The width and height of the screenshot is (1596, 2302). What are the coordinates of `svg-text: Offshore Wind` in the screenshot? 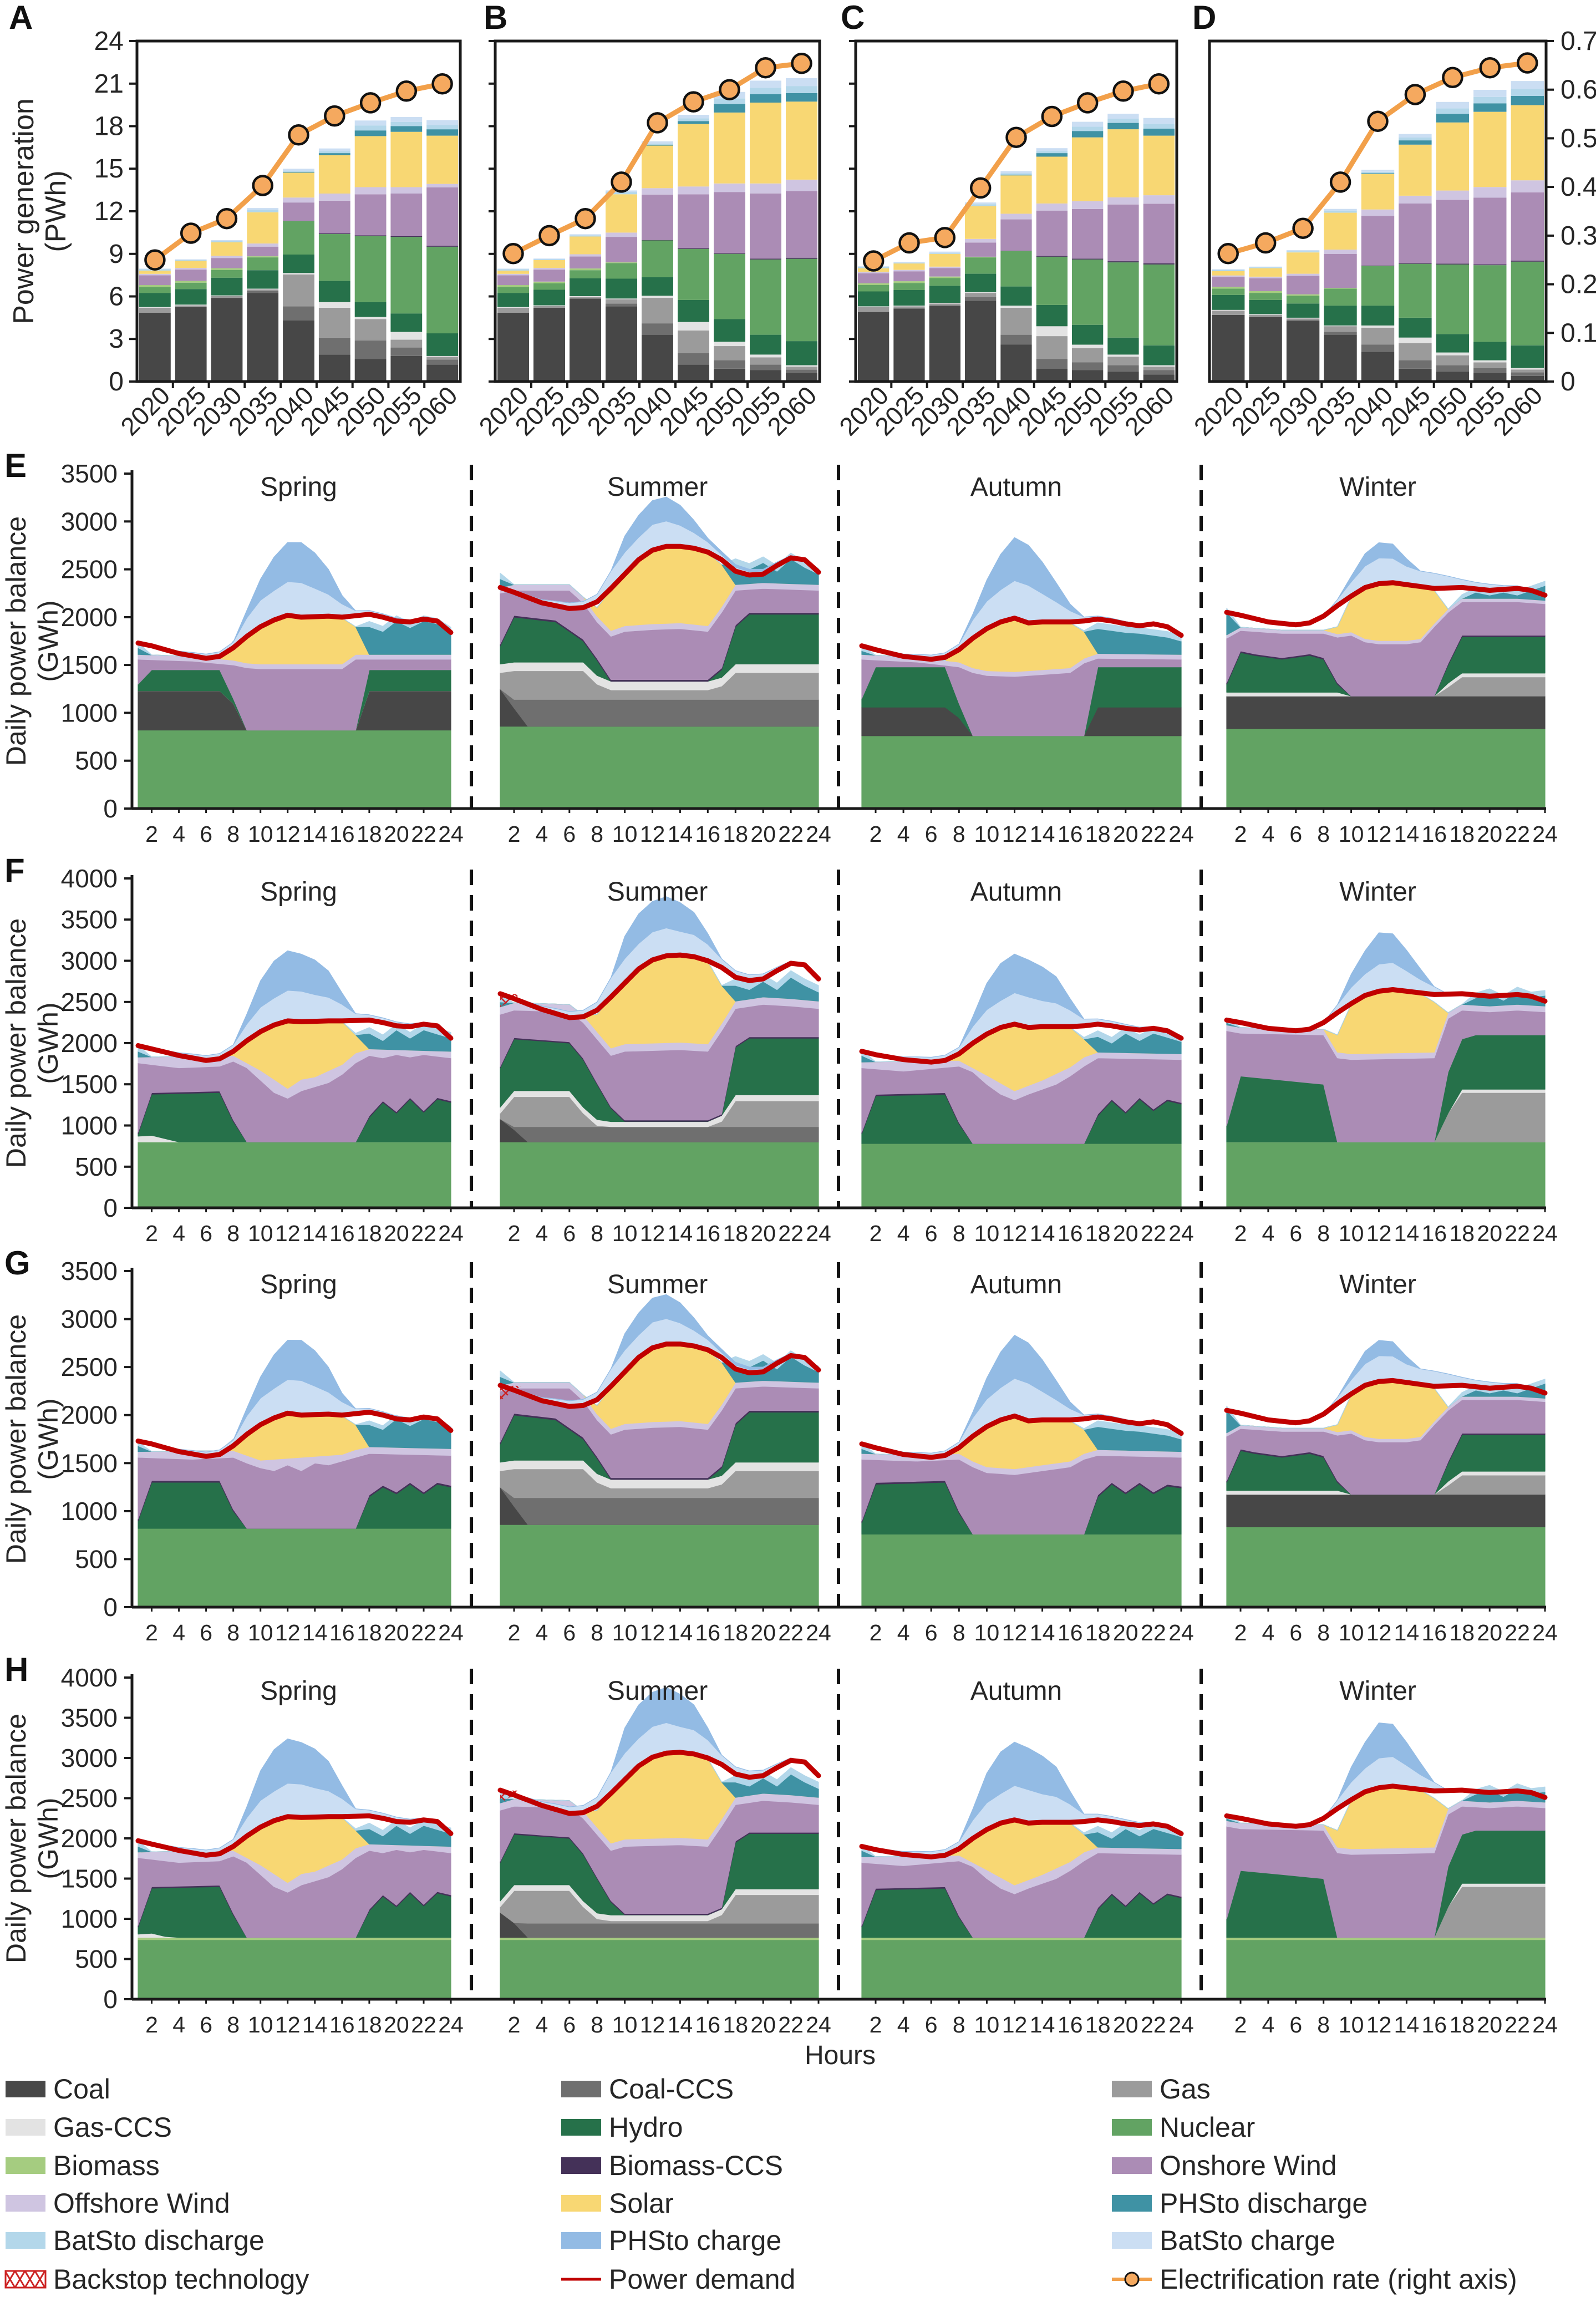 It's located at (141, 2203).